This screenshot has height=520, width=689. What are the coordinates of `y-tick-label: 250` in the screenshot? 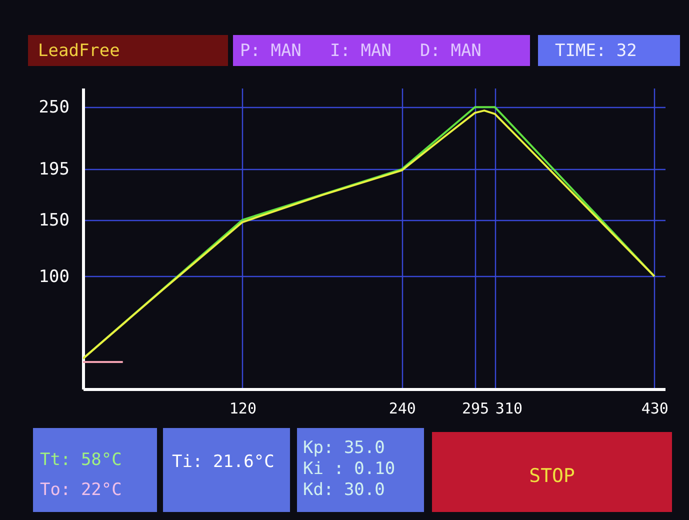 It's located at (54, 108).